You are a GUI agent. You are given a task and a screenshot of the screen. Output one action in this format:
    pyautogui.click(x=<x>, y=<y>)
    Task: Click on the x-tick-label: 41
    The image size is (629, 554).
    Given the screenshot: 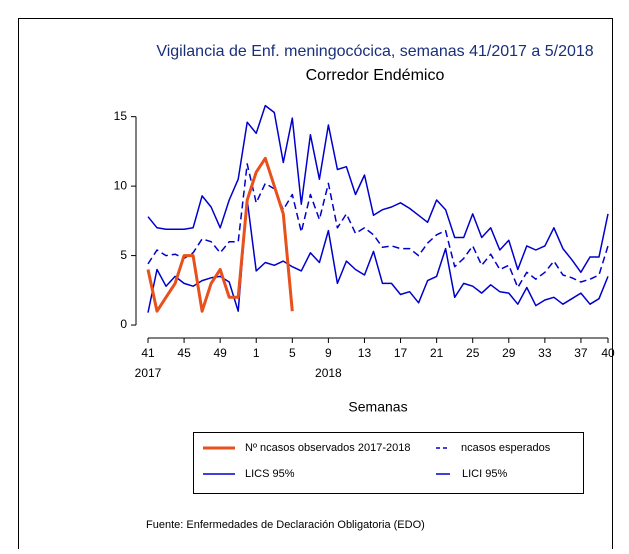 What is the action you would take?
    pyautogui.click(x=148, y=353)
    